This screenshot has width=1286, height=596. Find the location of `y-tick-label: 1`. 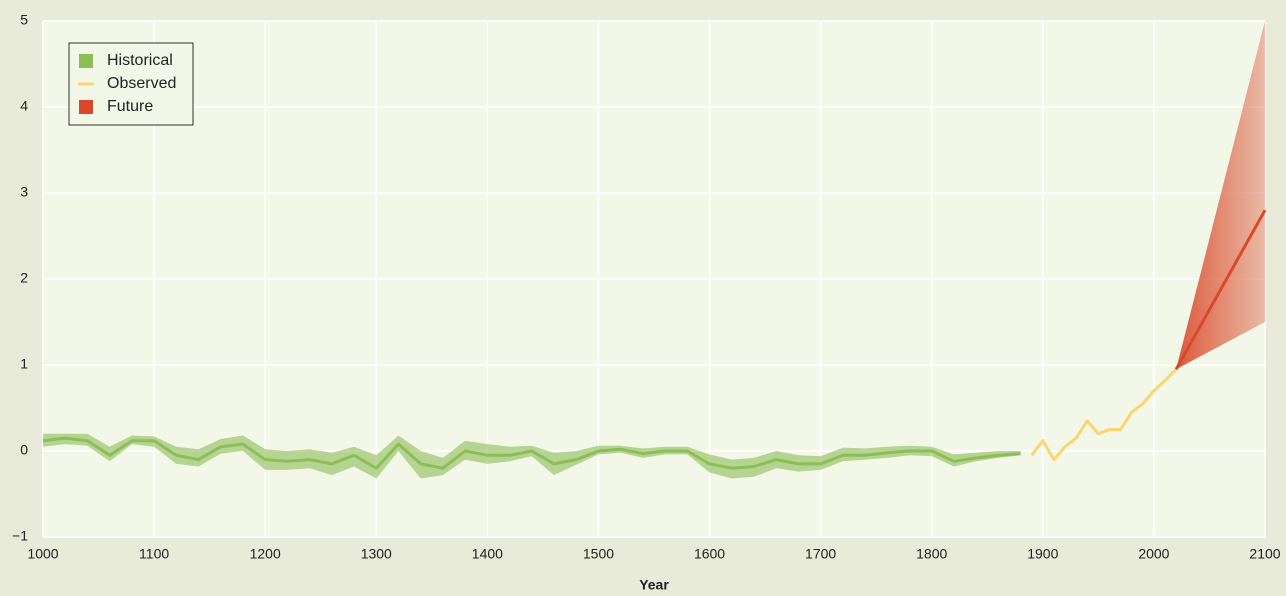

y-tick-label: 1 is located at coordinates (24, 364).